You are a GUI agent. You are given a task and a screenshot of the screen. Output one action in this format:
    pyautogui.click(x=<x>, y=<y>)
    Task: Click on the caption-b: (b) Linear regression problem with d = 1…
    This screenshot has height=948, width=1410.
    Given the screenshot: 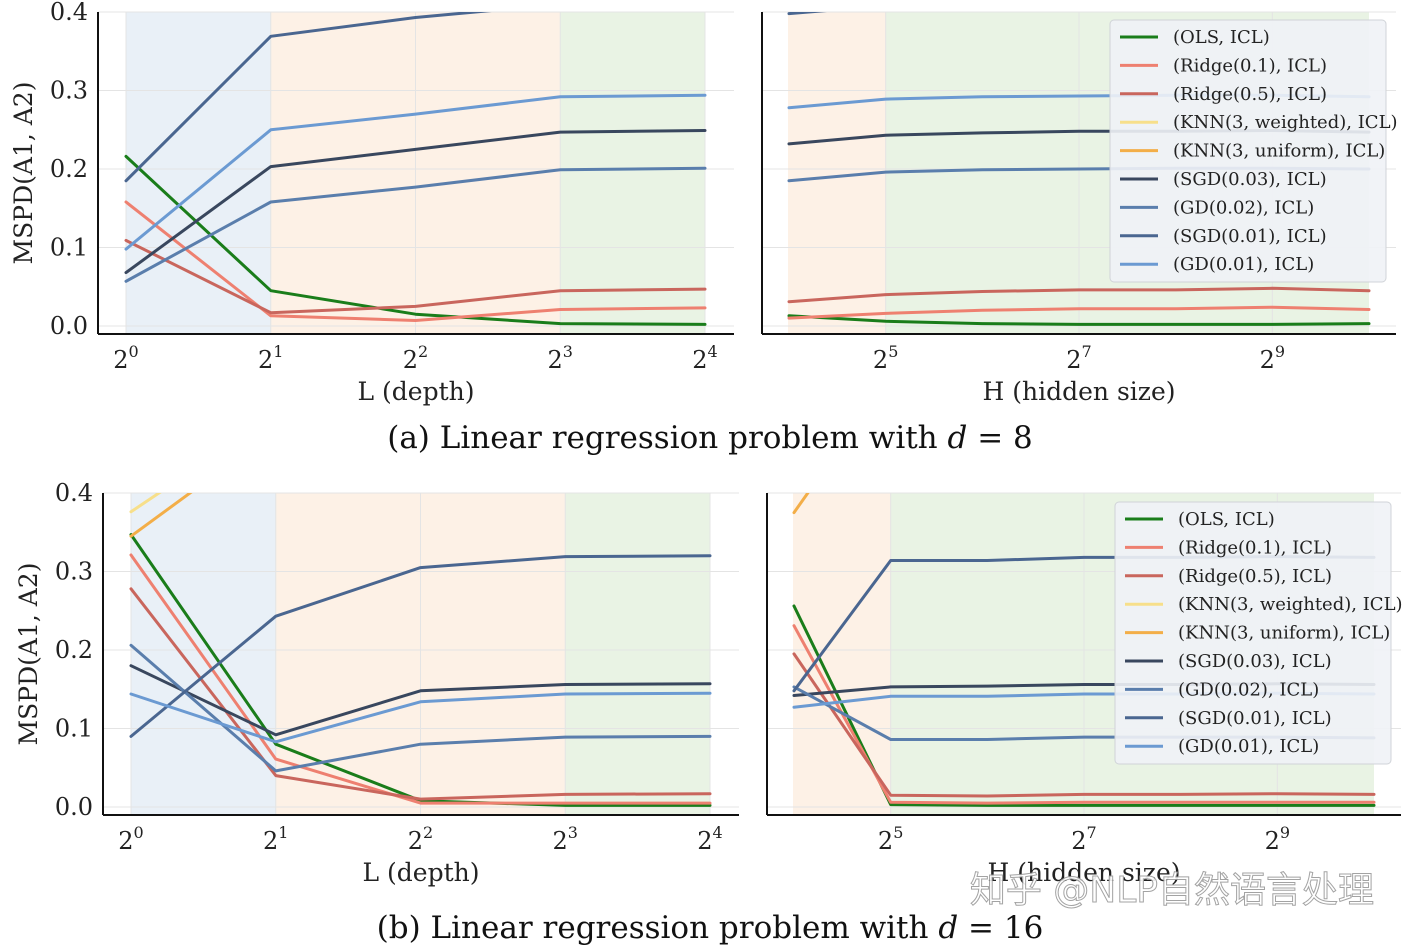 What is the action you would take?
    pyautogui.click(x=710, y=928)
    